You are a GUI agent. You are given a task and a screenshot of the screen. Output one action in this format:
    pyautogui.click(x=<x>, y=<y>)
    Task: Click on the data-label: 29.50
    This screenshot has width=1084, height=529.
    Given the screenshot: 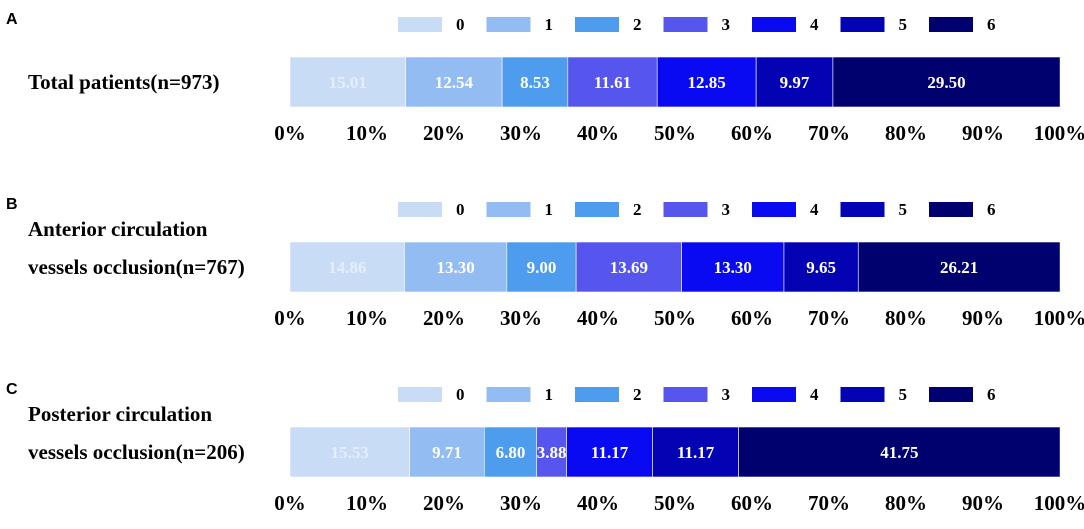 What is the action you would take?
    pyautogui.click(x=946, y=82)
    